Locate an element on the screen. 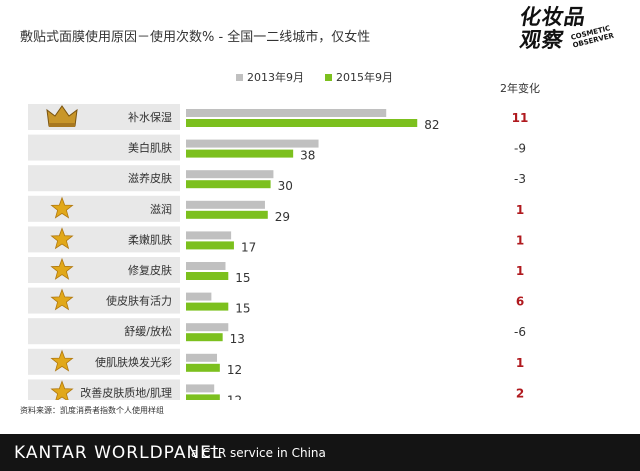 This screenshot has width=640, height=471. category-label: 美白肌肤 is located at coordinates (150, 148).